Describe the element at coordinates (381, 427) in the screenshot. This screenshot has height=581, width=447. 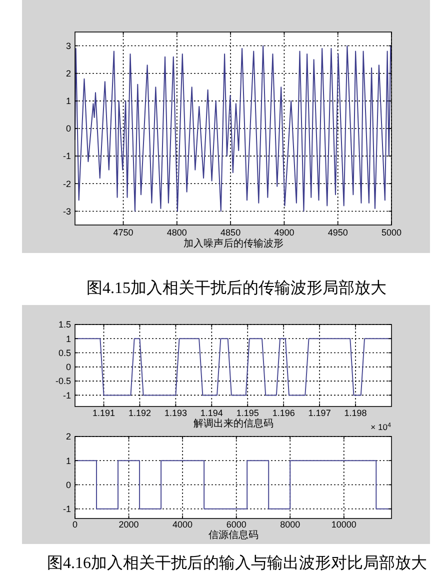
I see `text: × 10$^{4}$` at that location.